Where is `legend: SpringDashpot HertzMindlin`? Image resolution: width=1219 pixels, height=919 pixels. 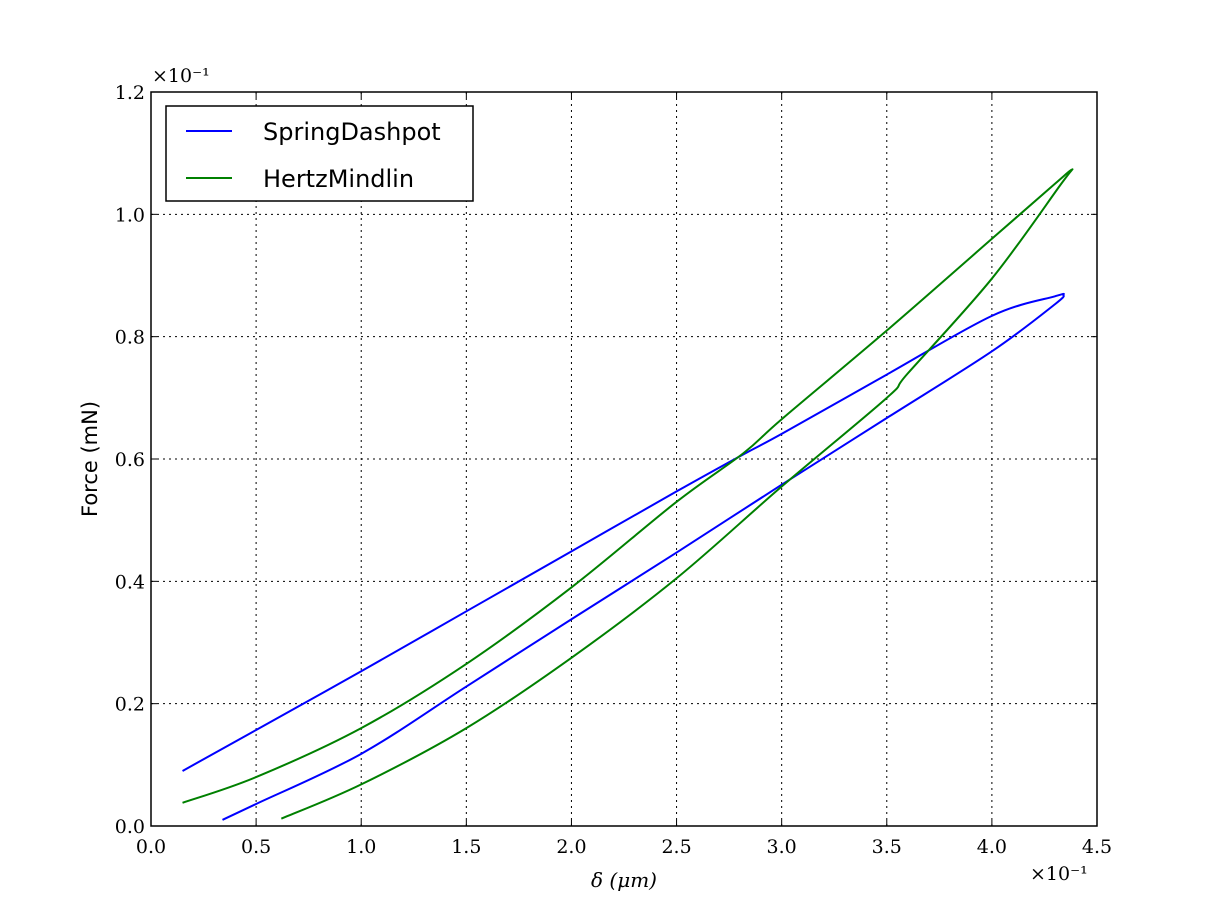
legend: SpringDashpot HertzMindlin is located at coordinates (319, 153).